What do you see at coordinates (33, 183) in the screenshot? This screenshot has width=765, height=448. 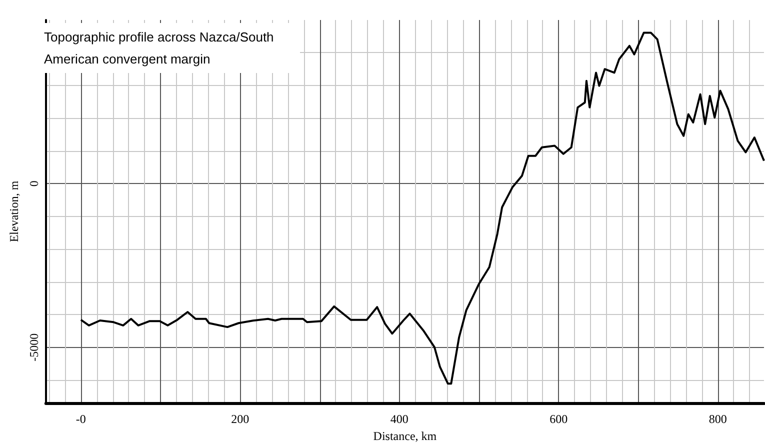 I see `y-tick-label: 0` at bounding box center [33, 183].